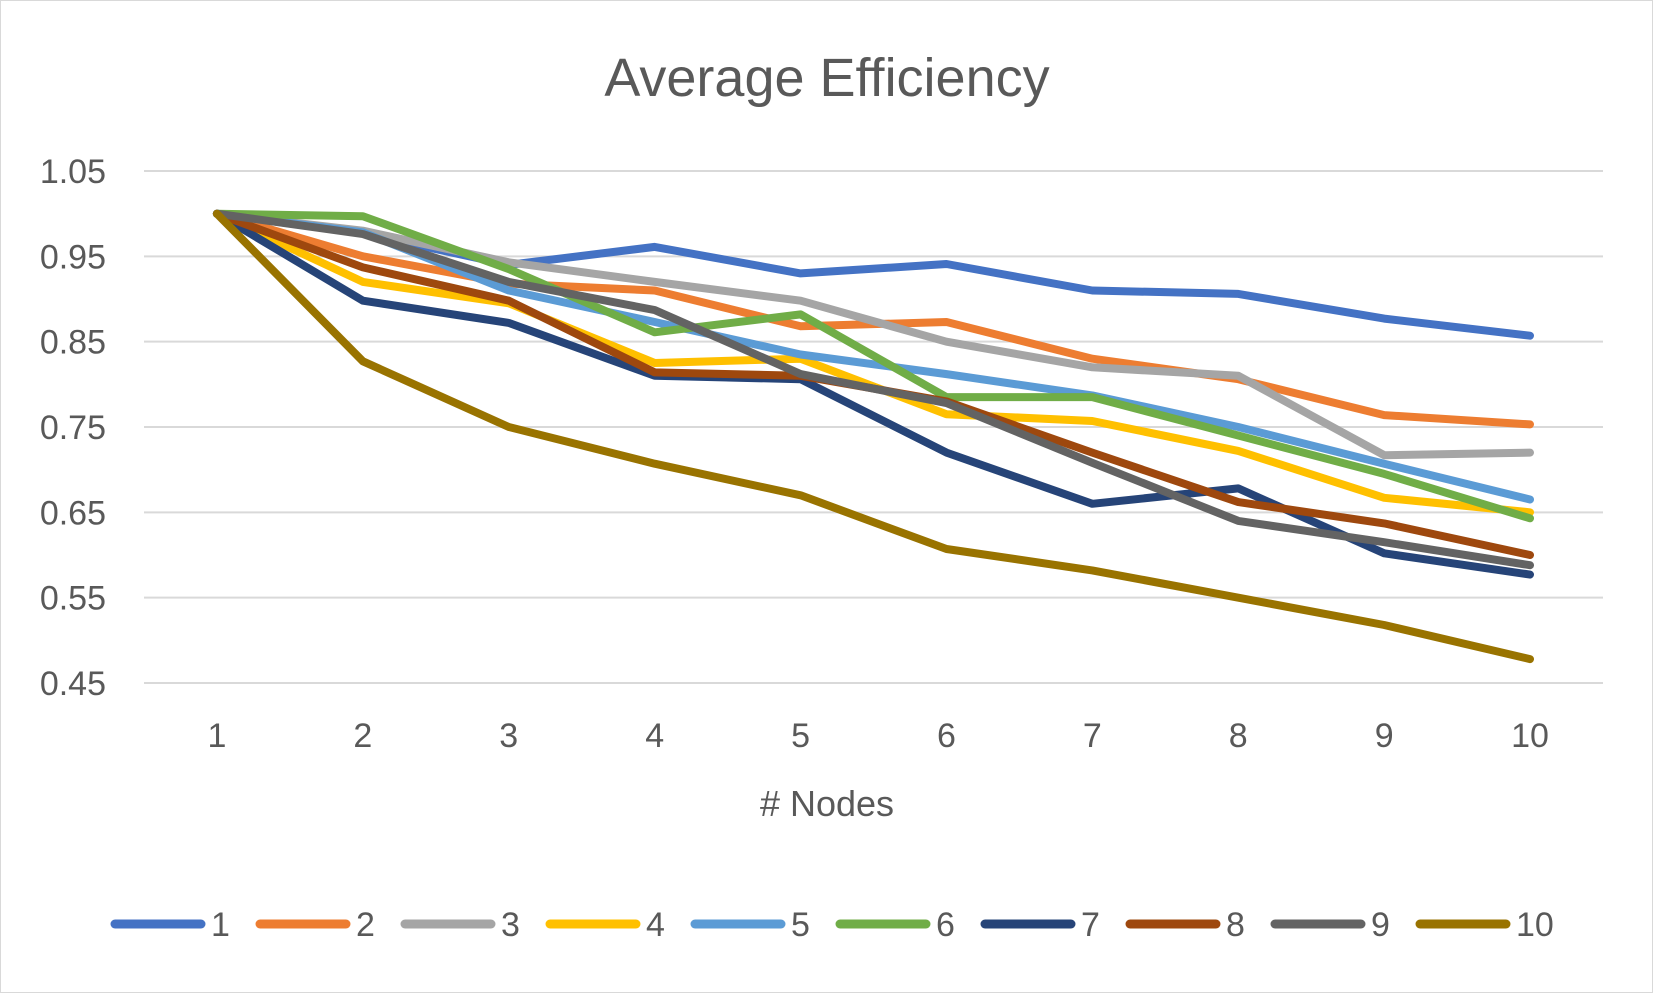  Describe the element at coordinates (216, 736) in the screenshot. I see `x-tick-label: 1` at that location.